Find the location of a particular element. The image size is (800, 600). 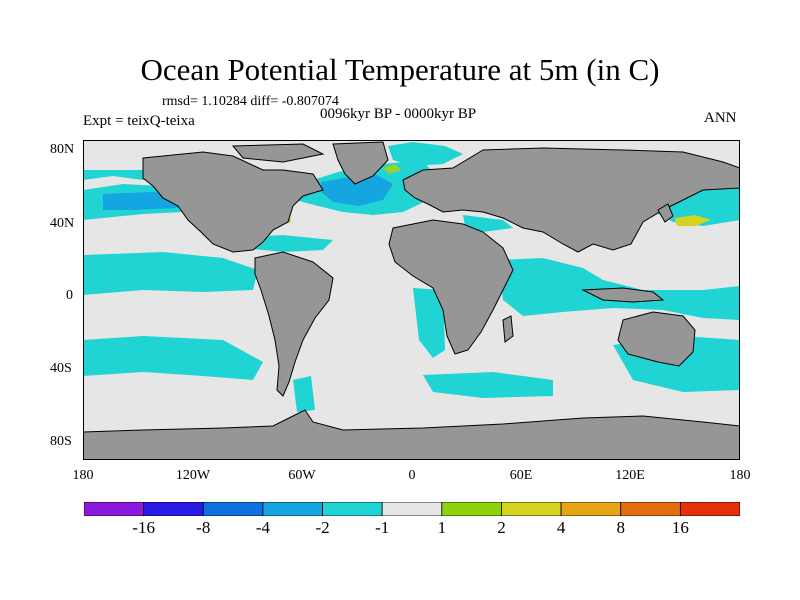

colorbar-tick-label: -2 is located at coordinates (322, 527).